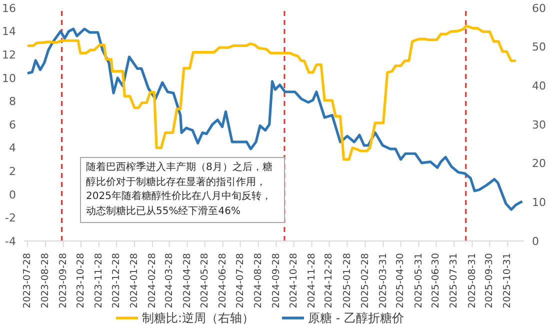 The width and height of the screenshot is (550, 333). Describe the element at coordinates (10, 218) in the screenshot. I see `y-tick-label: -2` at that location.